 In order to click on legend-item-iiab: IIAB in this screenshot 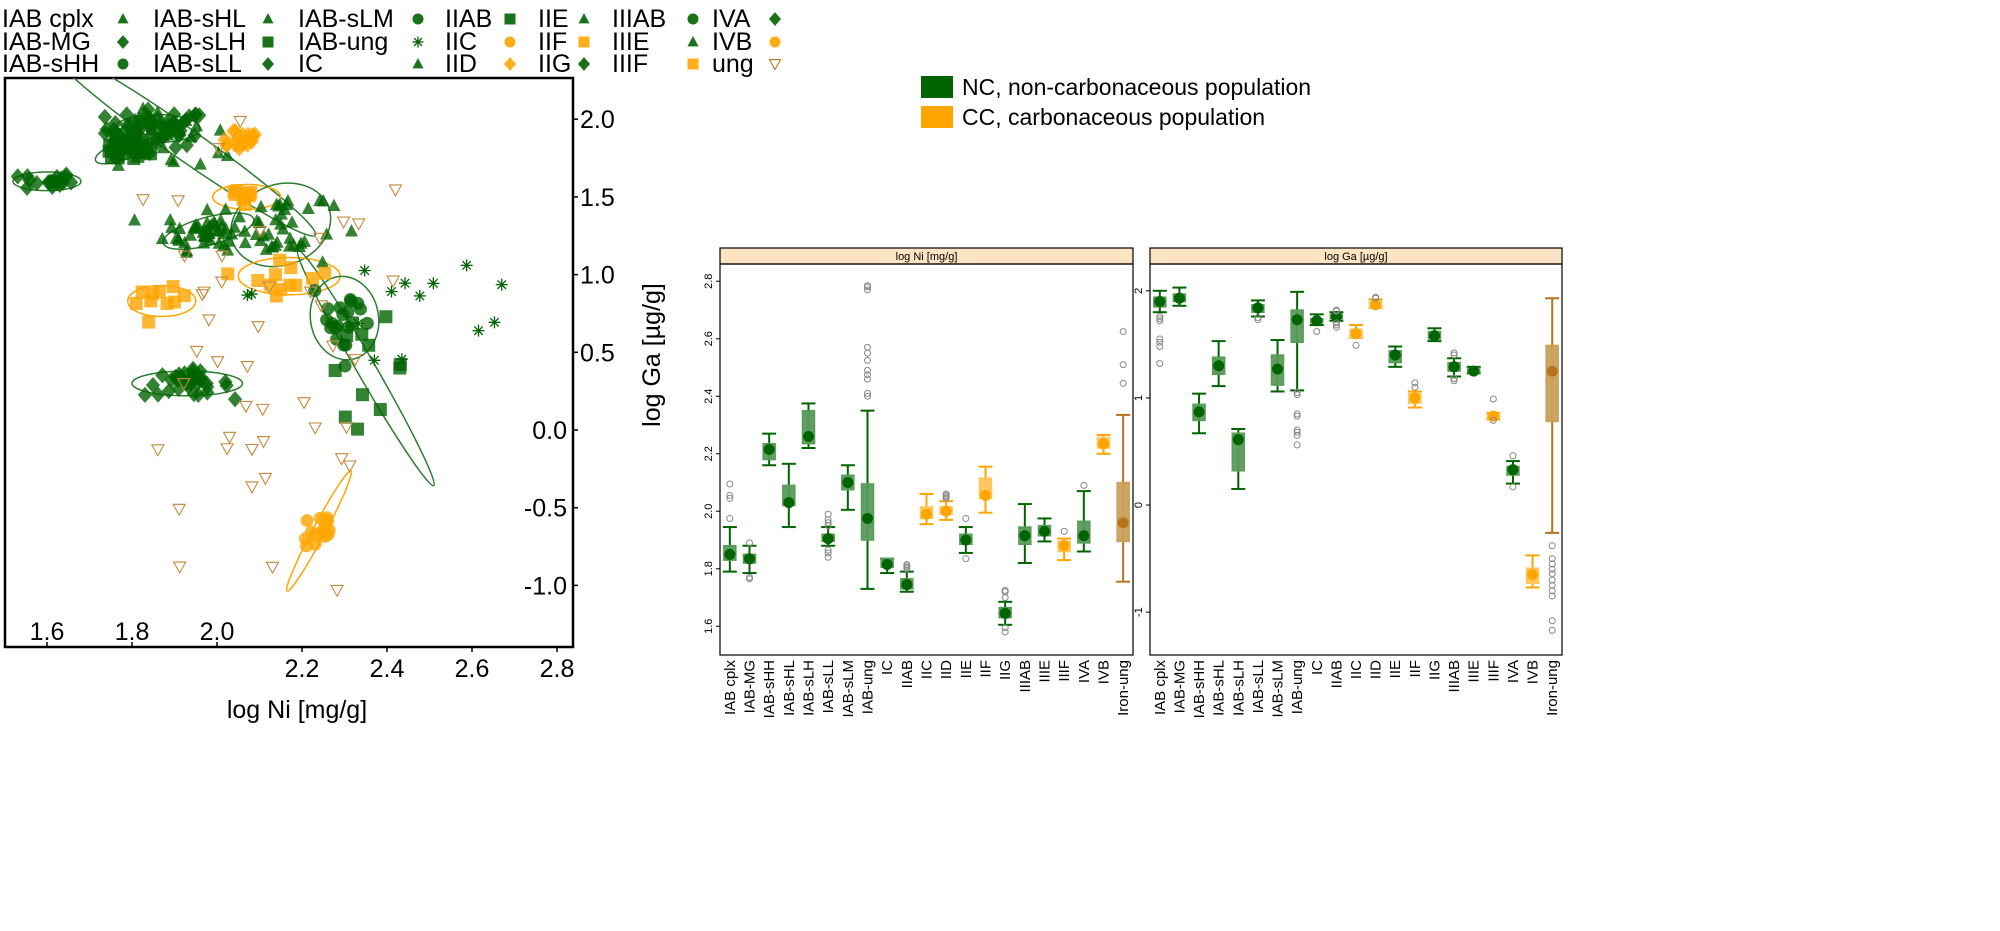, I will do `click(480, 19)`.